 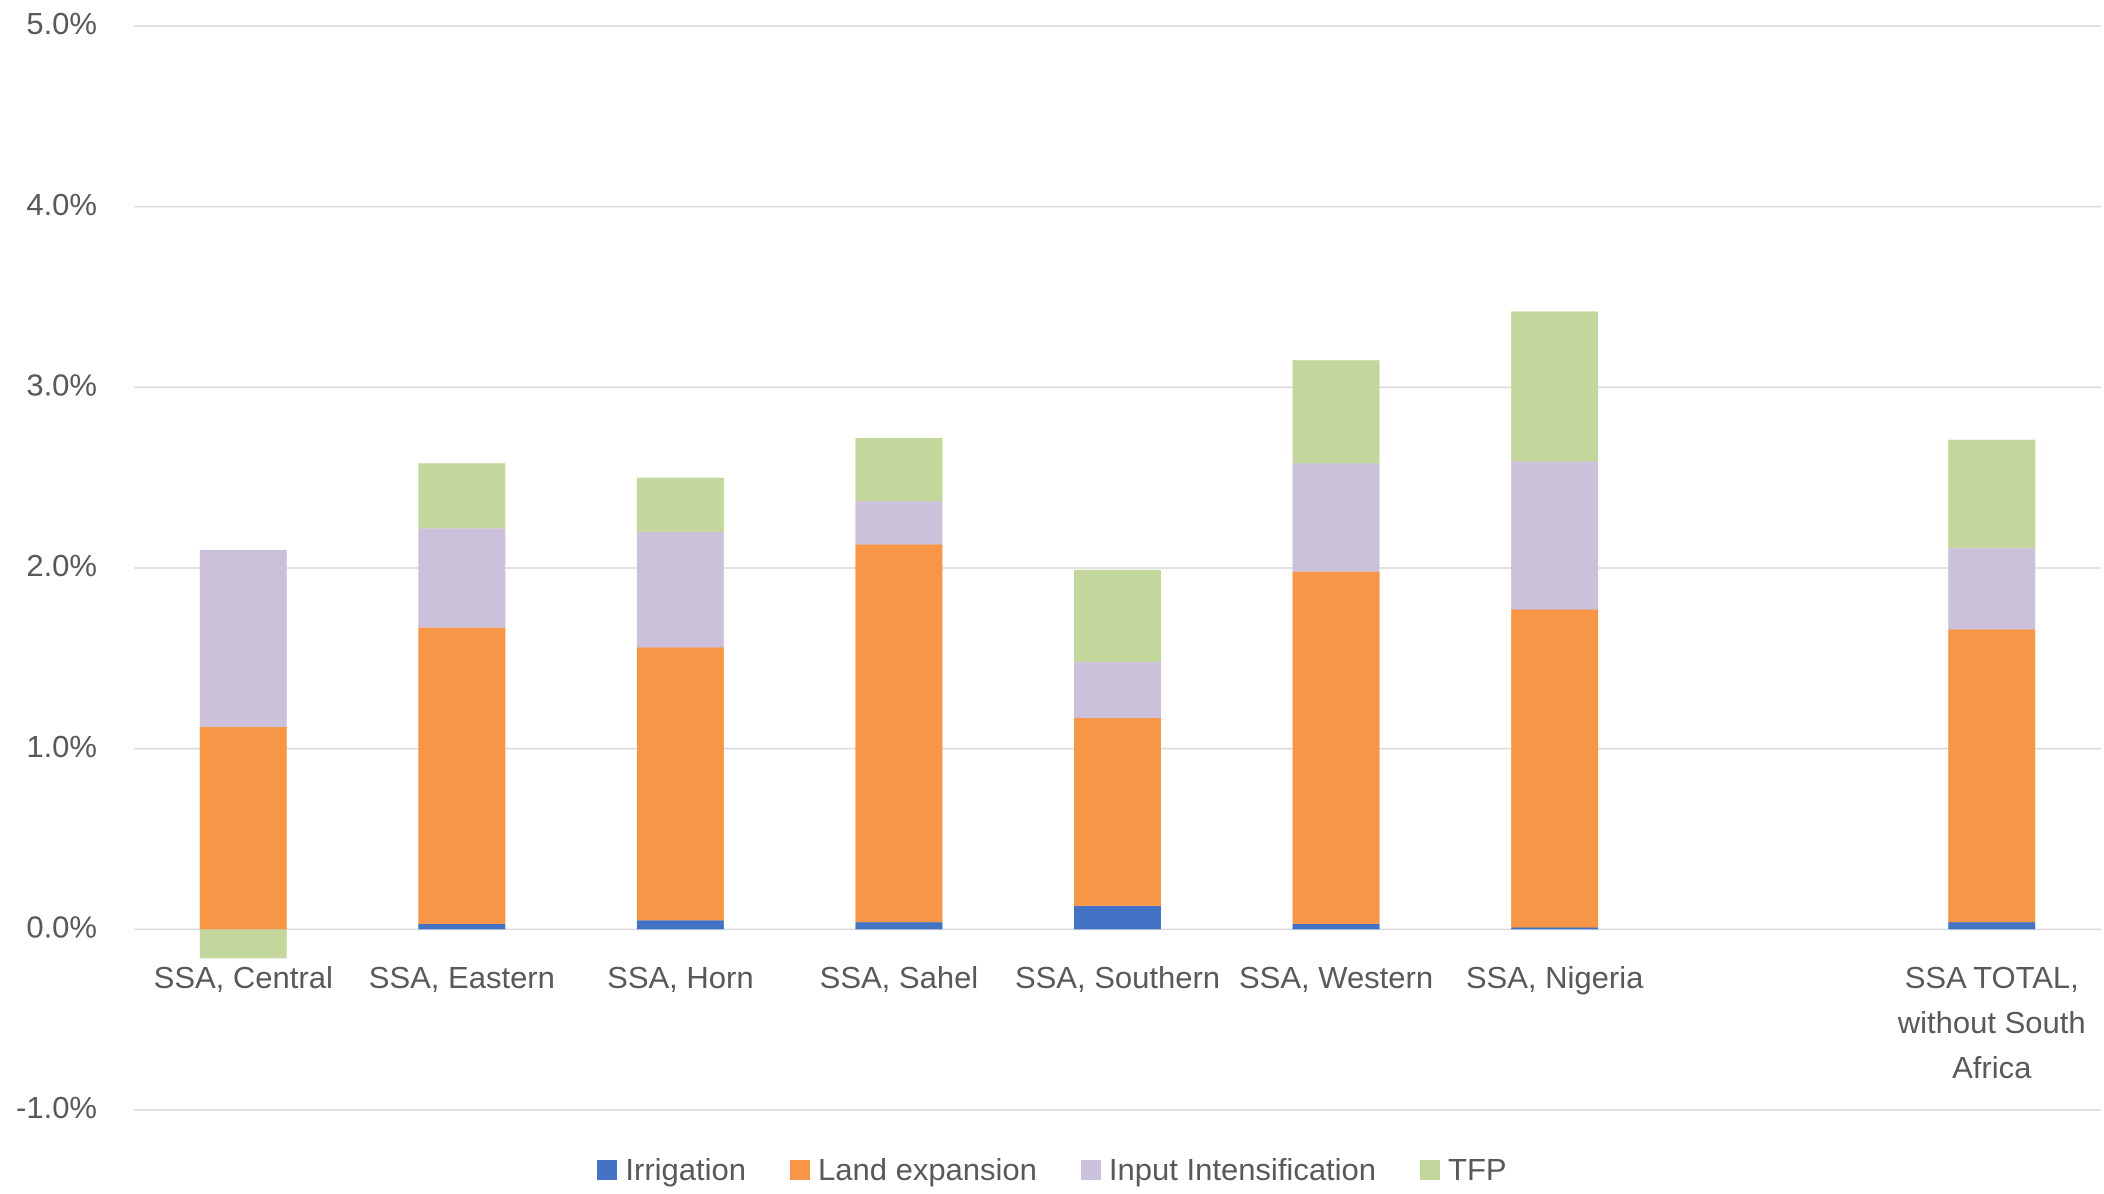 What do you see at coordinates (1477, 1169) in the screenshot?
I see `legend-label: TFP` at bounding box center [1477, 1169].